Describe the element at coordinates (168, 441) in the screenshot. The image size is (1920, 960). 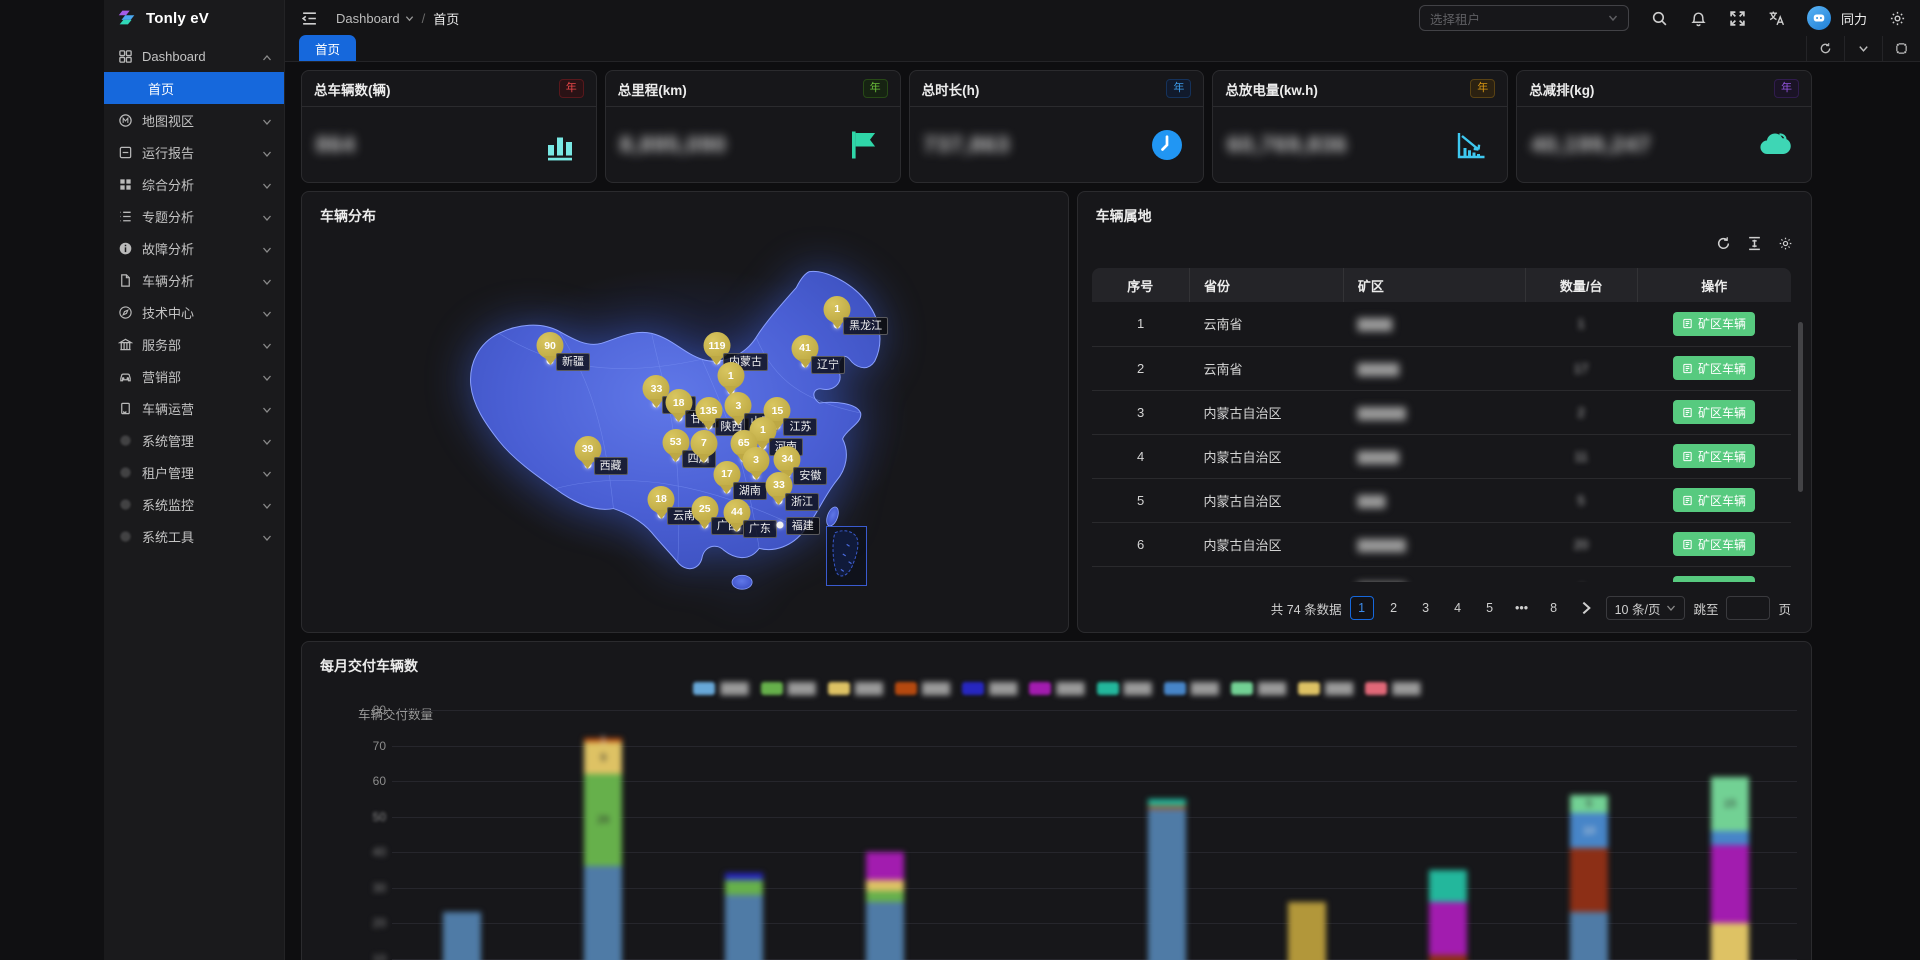
I see `sidebar-item-label: 系统管理` at that location.